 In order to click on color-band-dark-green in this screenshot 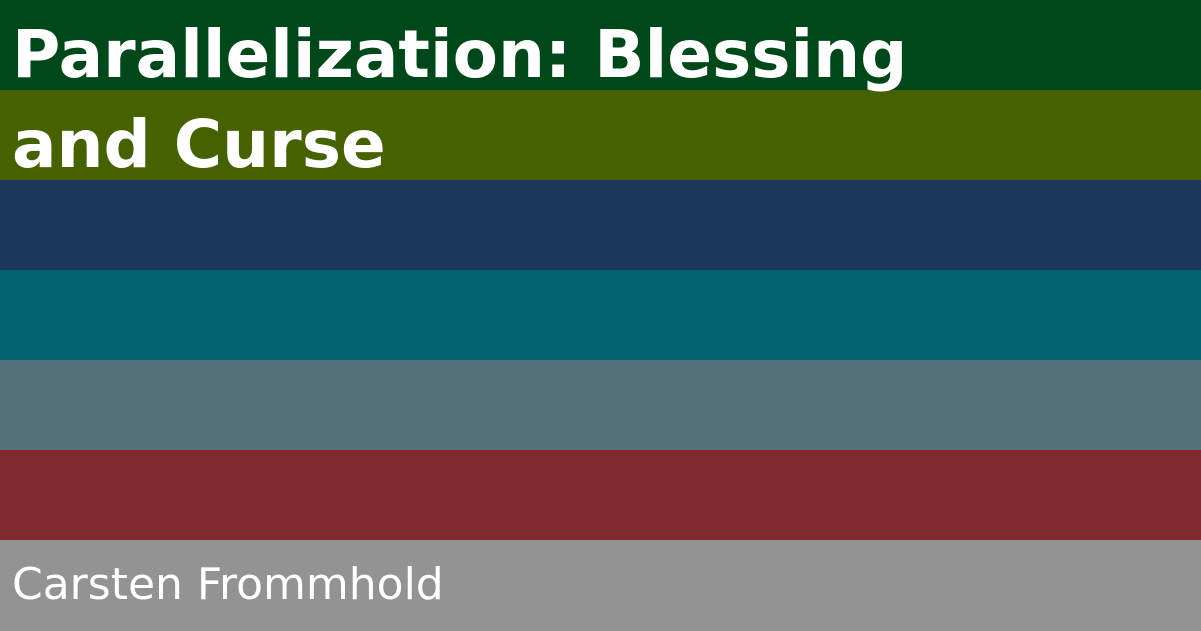, I will do `click(600, 45)`.